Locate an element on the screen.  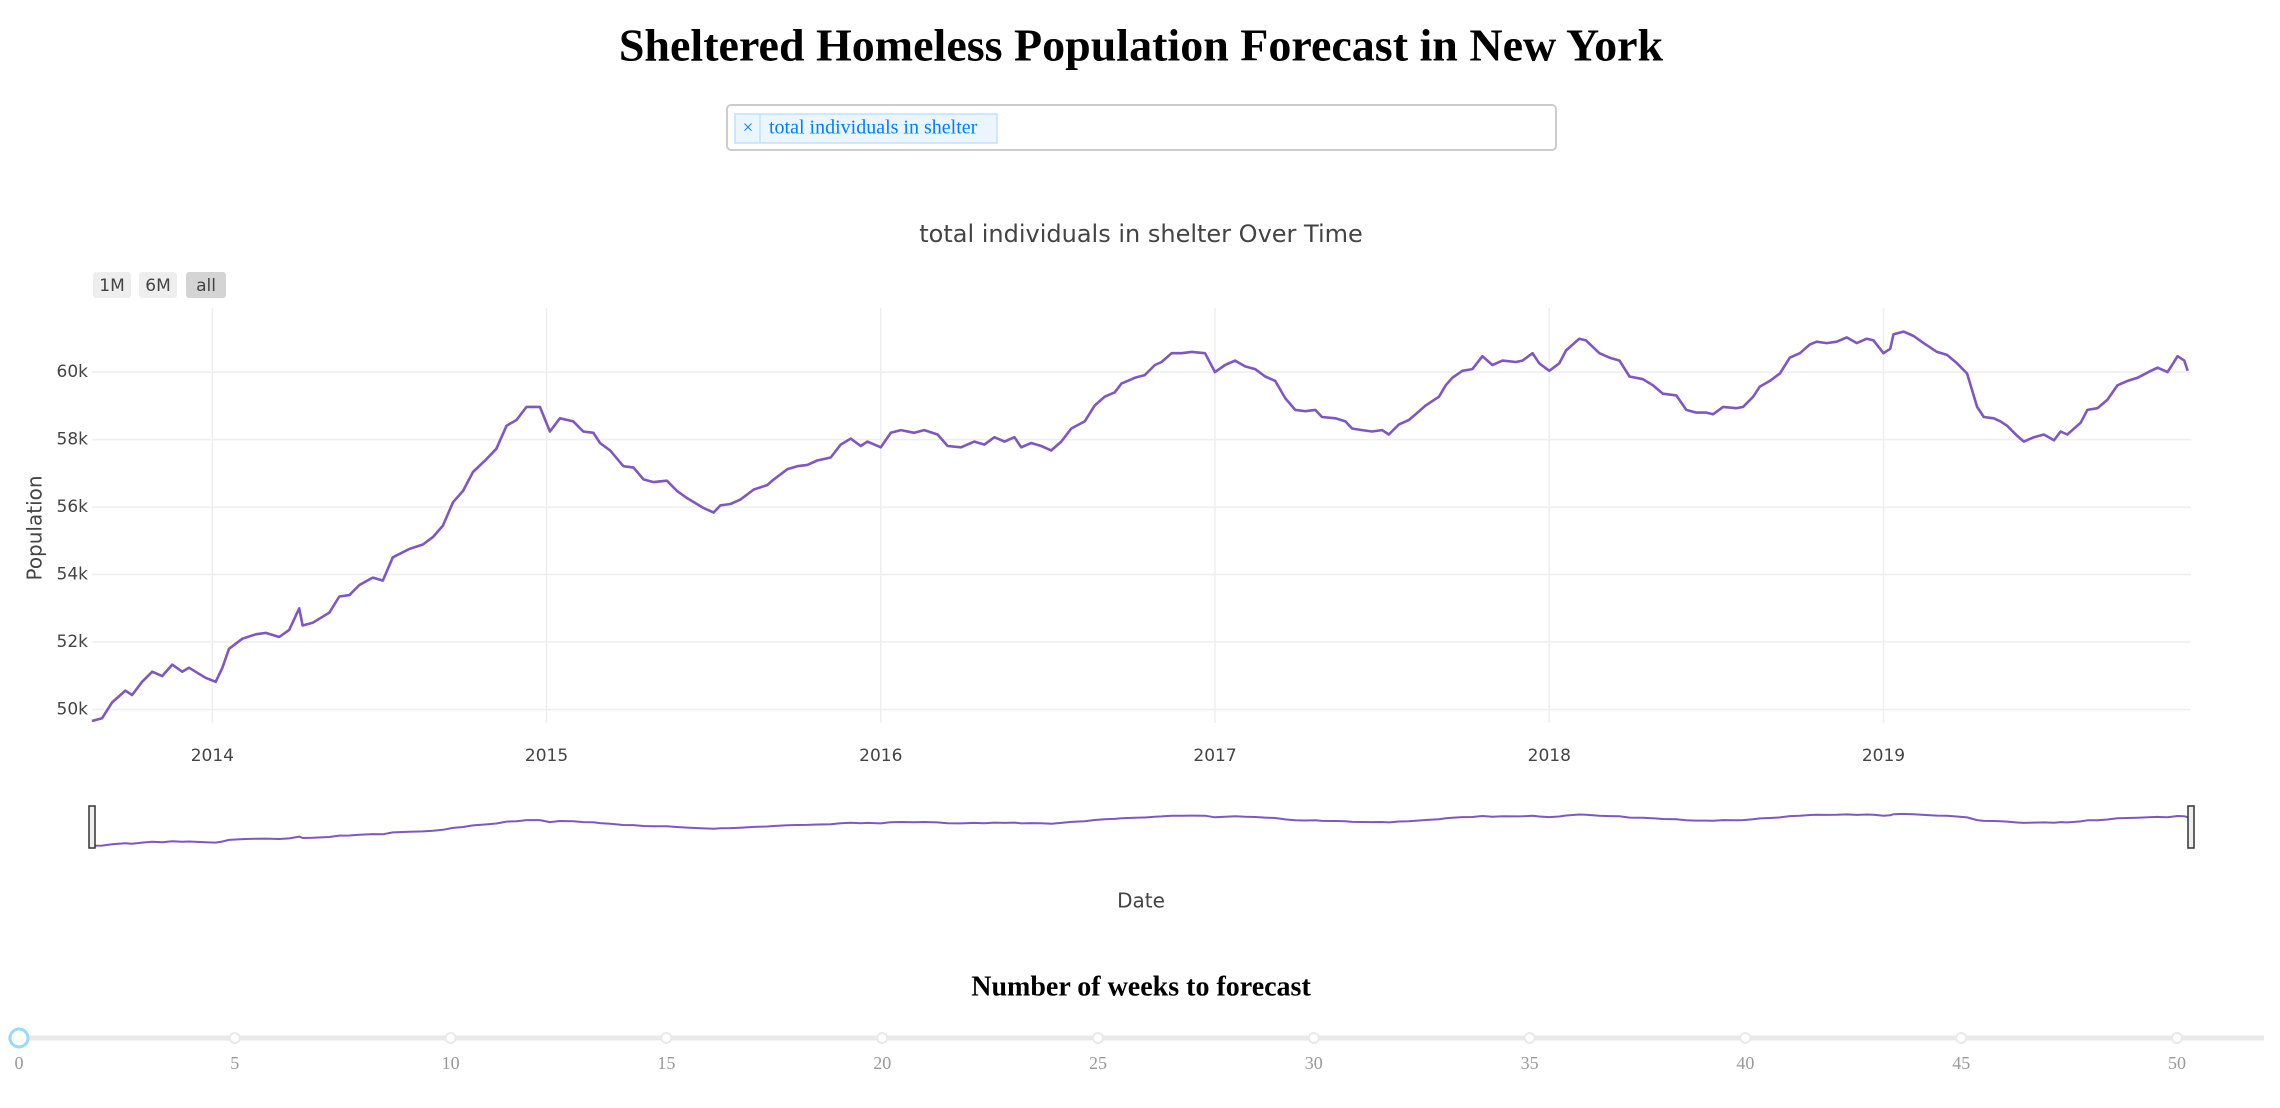
chart-title: total individuals in shelter Over Time is located at coordinates (1141, 234).